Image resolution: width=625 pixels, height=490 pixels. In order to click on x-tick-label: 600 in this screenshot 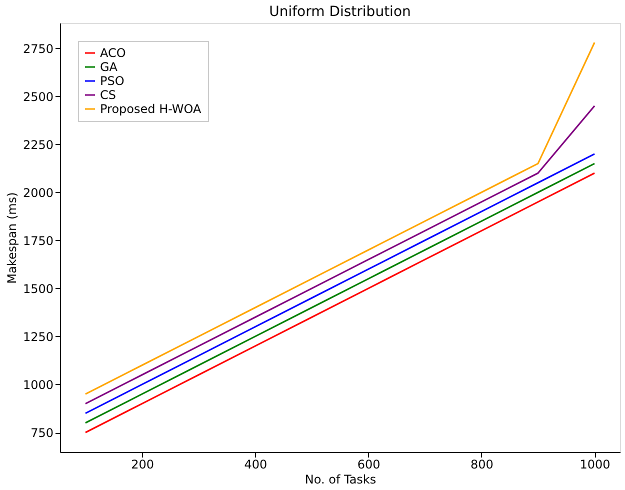, I will do `click(368, 465)`.